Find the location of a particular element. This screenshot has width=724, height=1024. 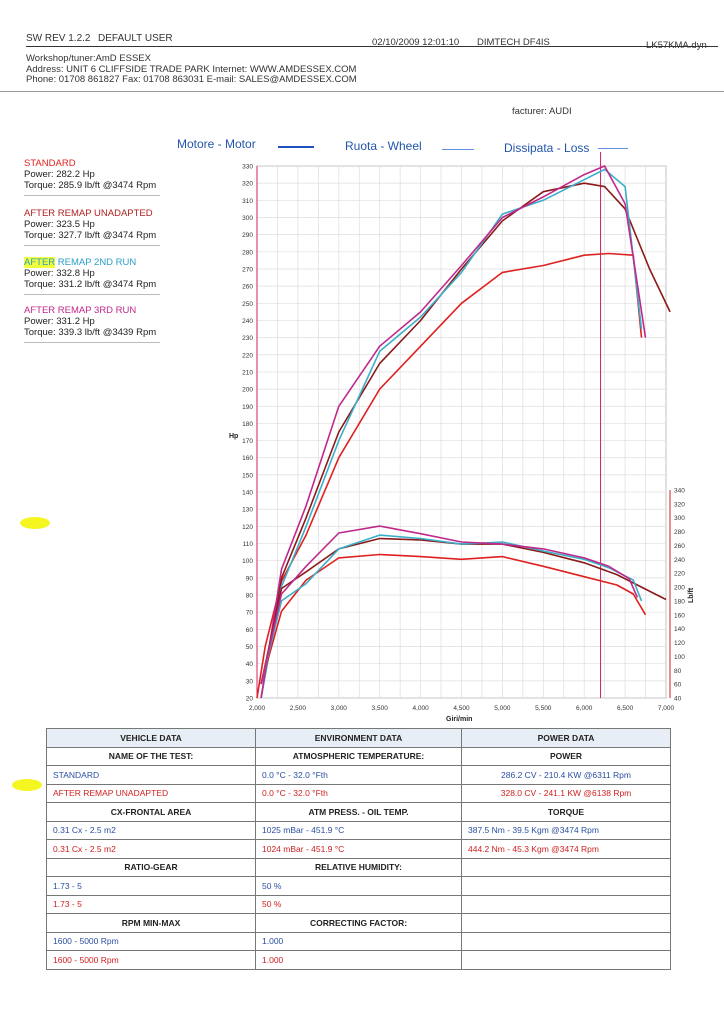

y-tick-label: 40 is located at coordinates (250, 664).